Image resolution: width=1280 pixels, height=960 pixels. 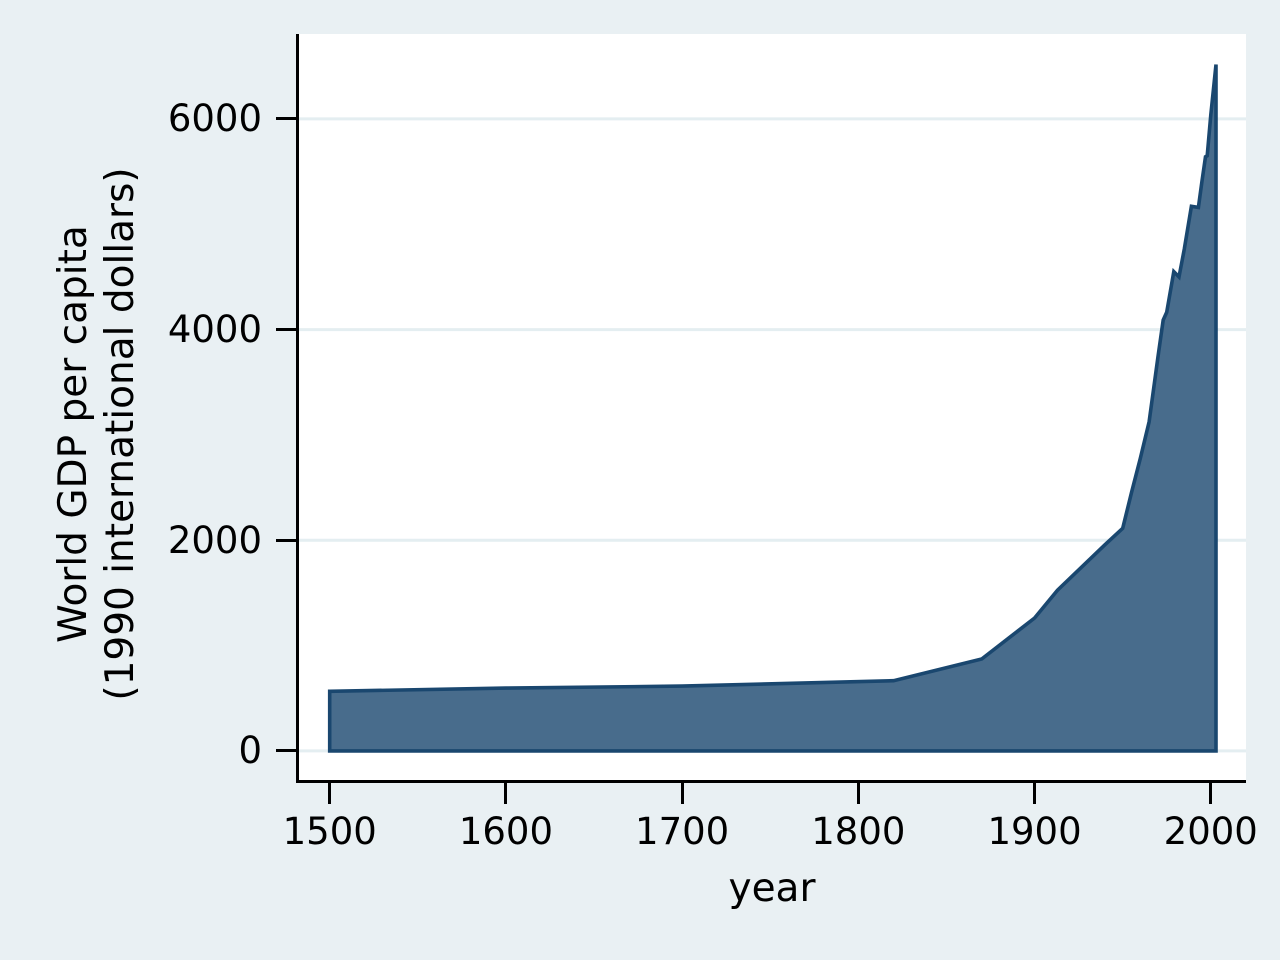 What do you see at coordinates (214, 330) in the screenshot?
I see `y-tick-label-4000: 4000` at bounding box center [214, 330].